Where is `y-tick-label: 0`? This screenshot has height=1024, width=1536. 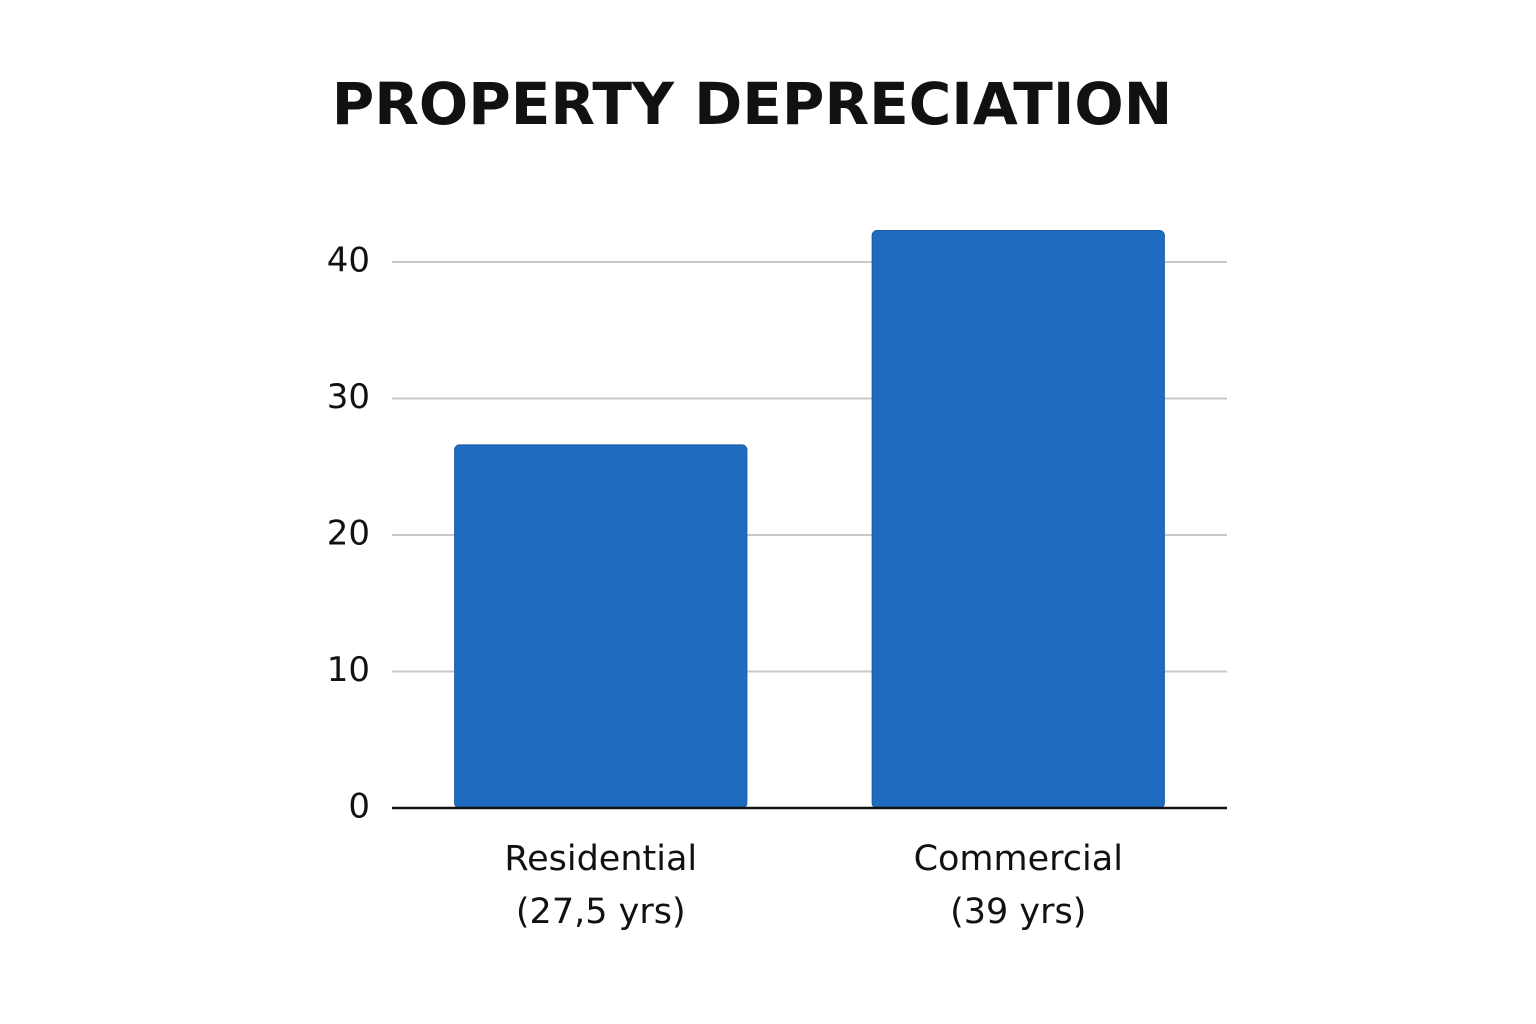 y-tick-label: 0 is located at coordinates (359, 807).